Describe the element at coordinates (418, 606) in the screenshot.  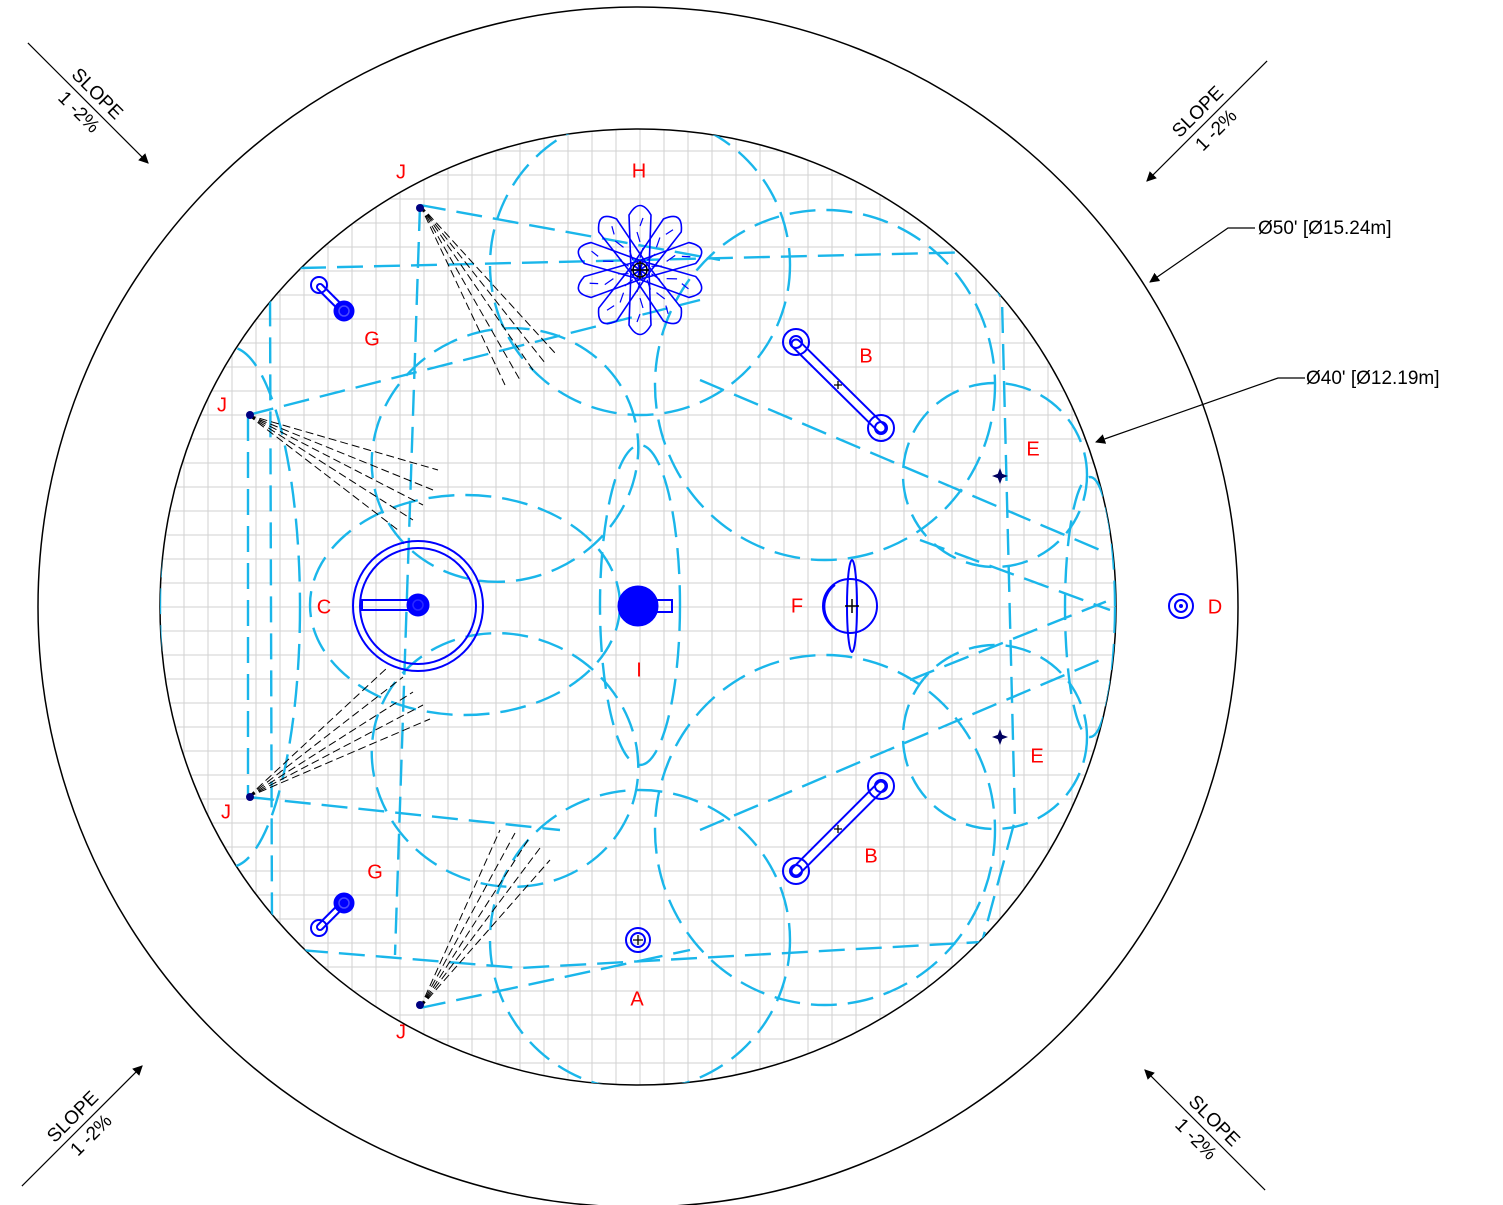
I see `feature-c-ring` at that location.